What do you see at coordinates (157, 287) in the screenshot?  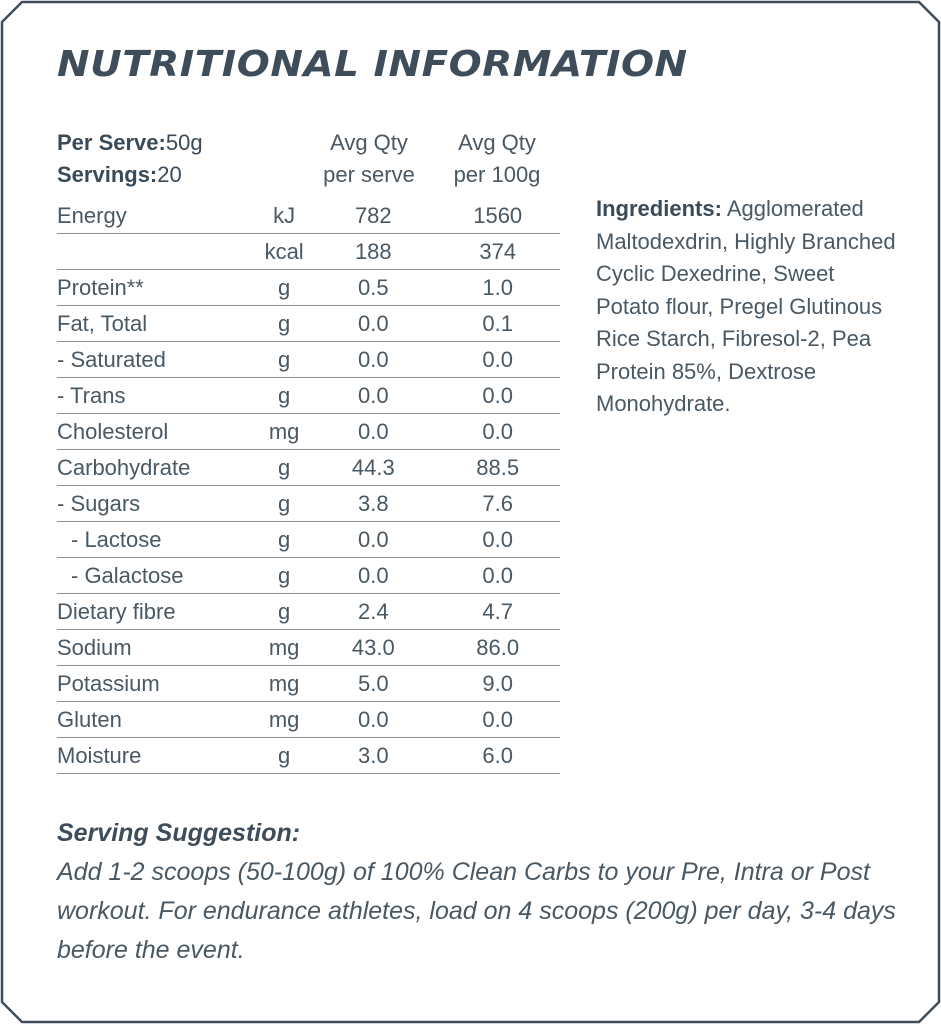 I see `nutrient-name: Protein**` at bounding box center [157, 287].